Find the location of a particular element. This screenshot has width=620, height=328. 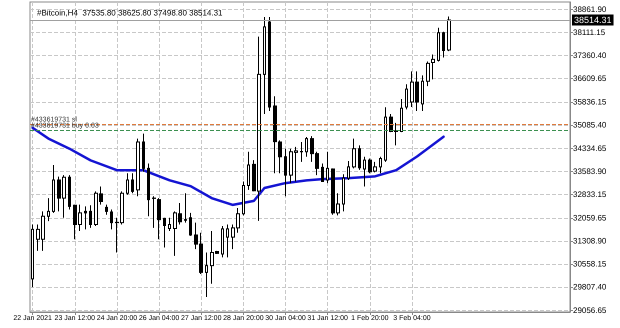

y-tick-label: 37360.40 is located at coordinates (590, 55).